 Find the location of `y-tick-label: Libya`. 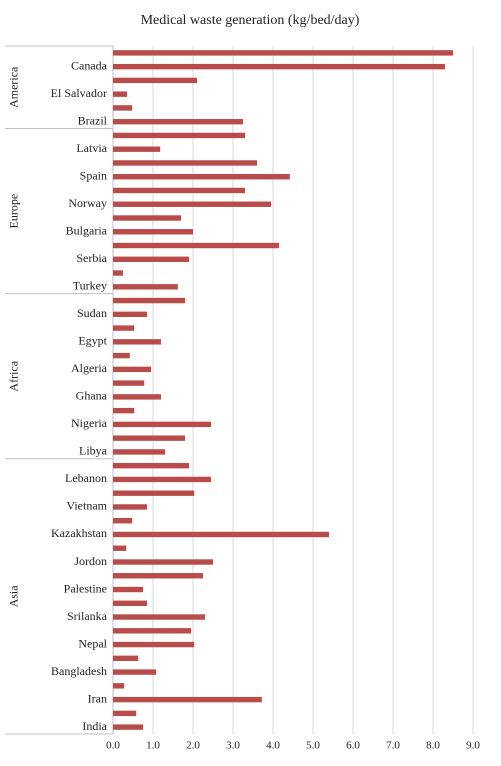

y-tick-label: Libya is located at coordinates (93, 451).